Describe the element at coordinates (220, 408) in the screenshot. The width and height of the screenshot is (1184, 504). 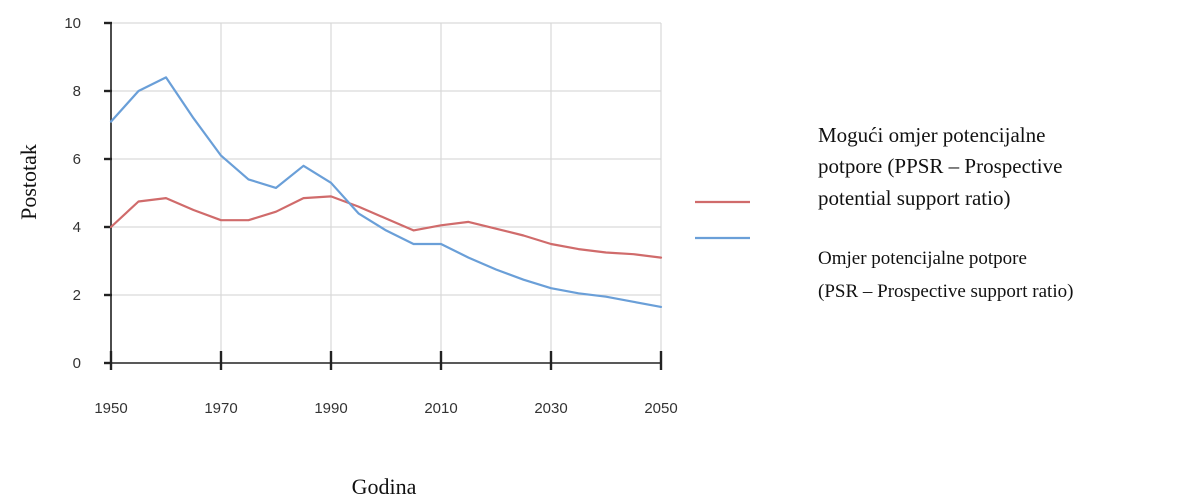
I see `x-tick-label: 1970` at that location.